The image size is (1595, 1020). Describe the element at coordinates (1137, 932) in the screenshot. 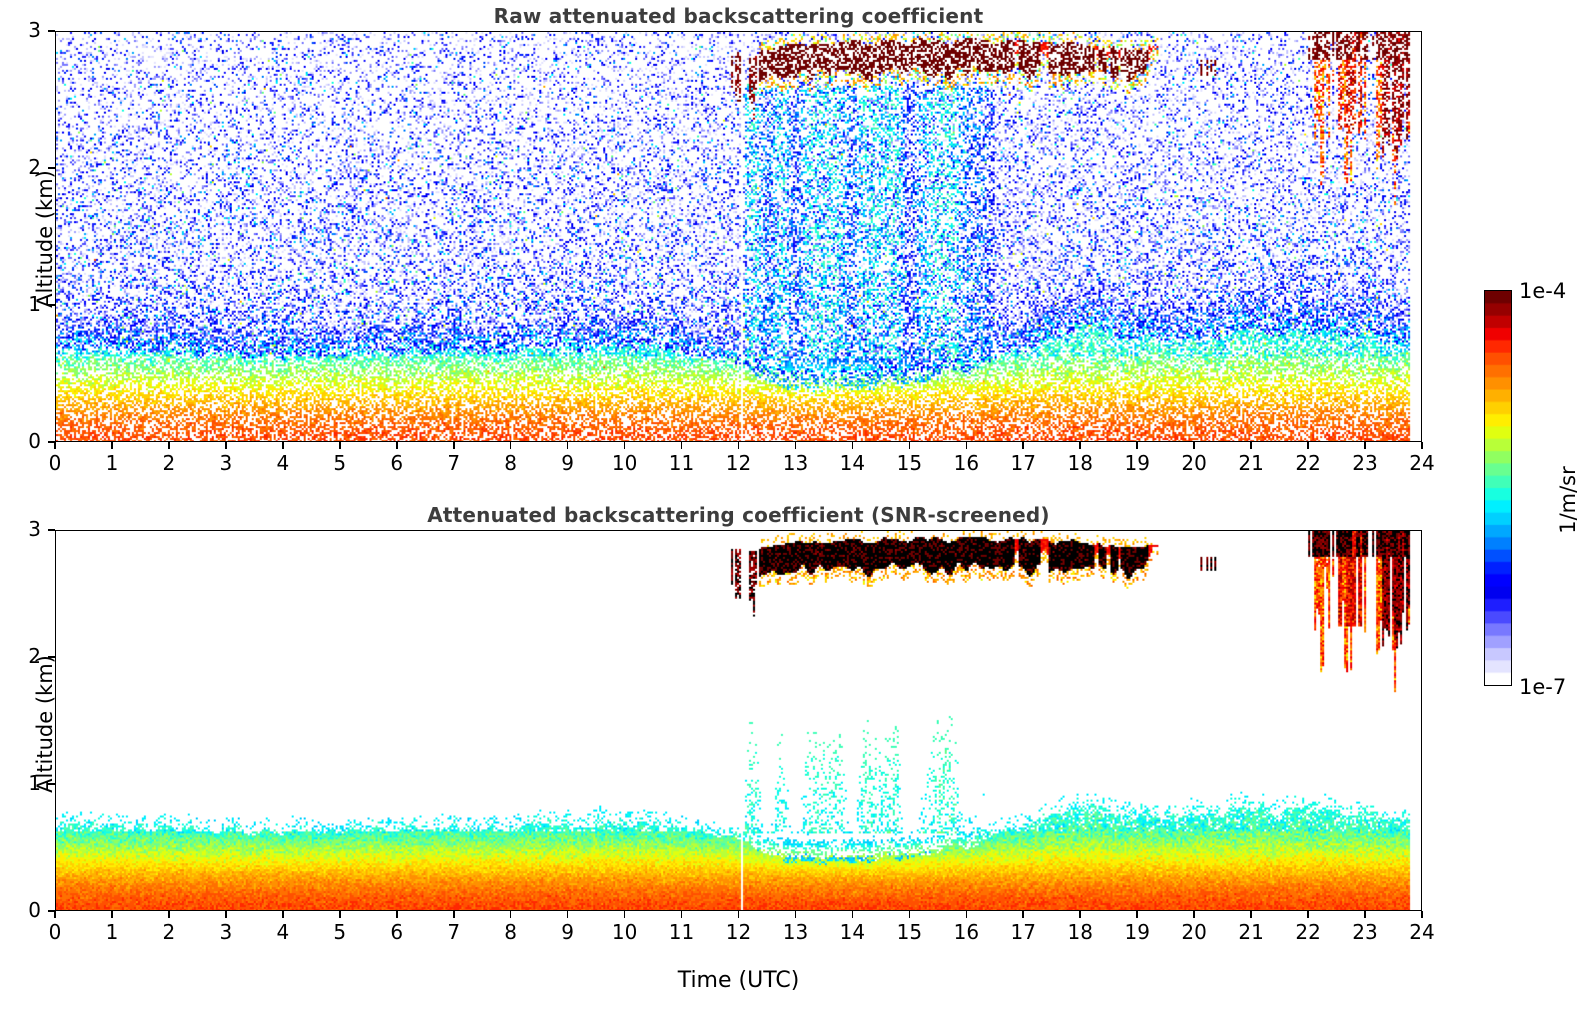

I see `bot-xticklabel-19: 19` at that location.